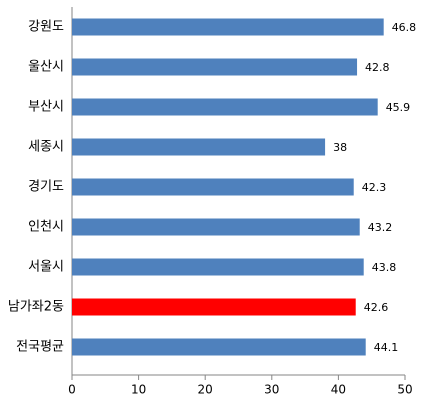 The height and width of the screenshot is (406, 423). What do you see at coordinates (340, 147) in the screenshot?
I see `value-label: 38` at bounding box center [340, 147].